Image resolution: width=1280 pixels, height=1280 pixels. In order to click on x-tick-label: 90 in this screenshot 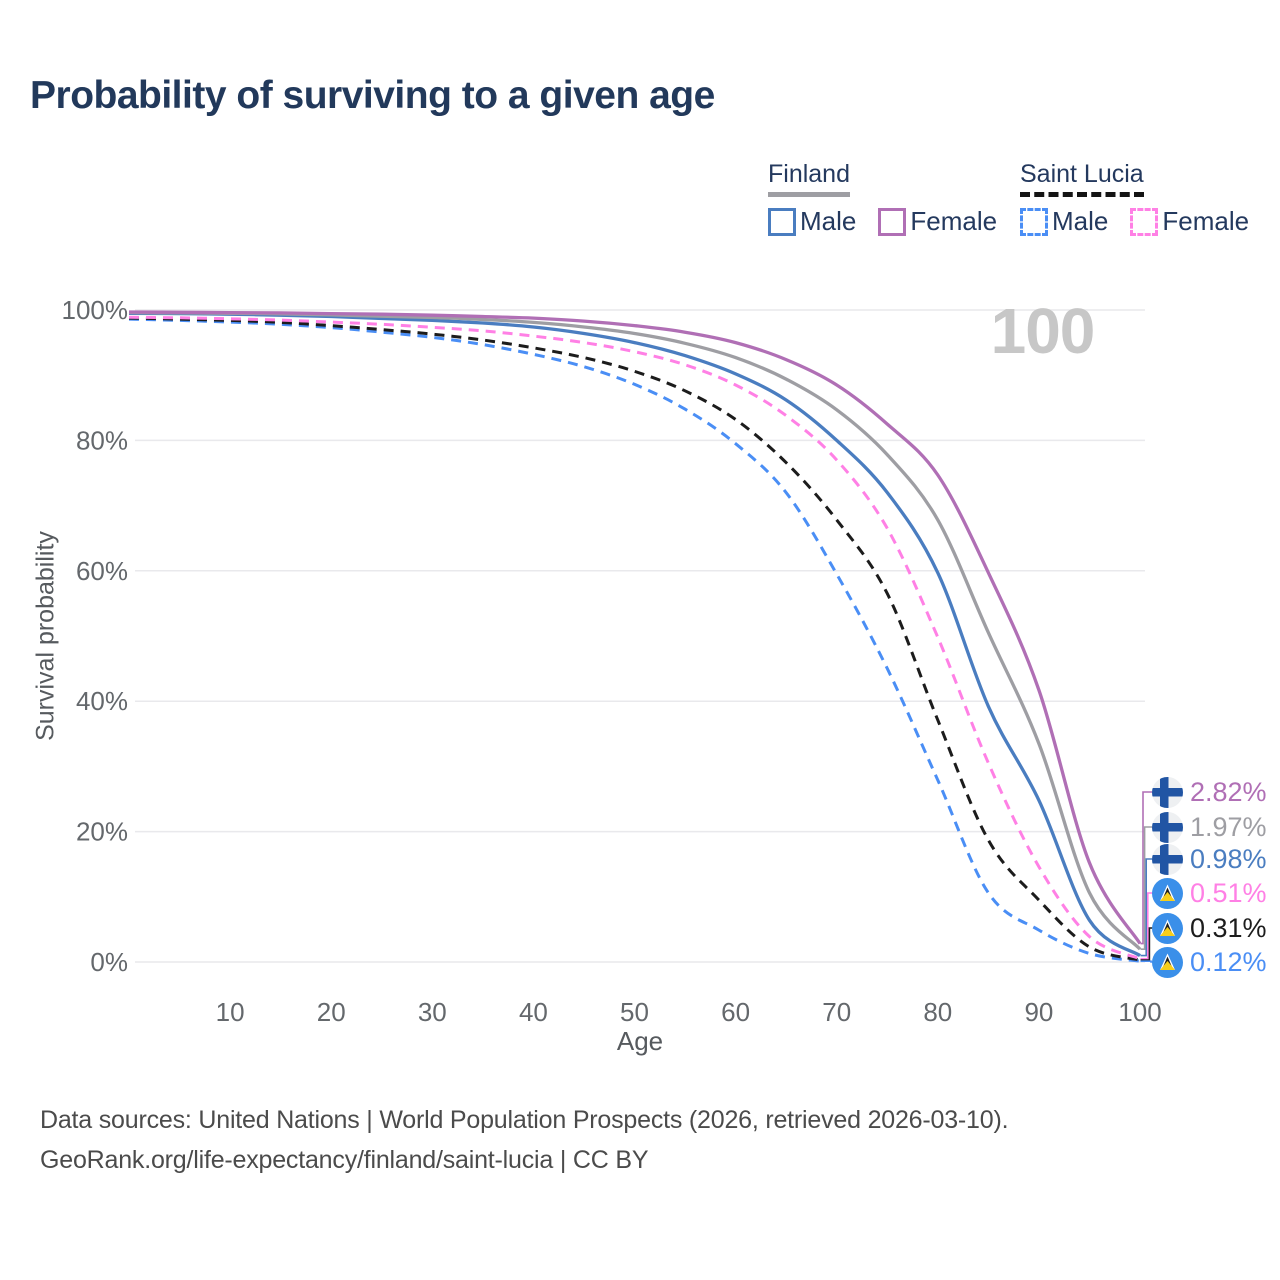, I will do `click(1038, 1012)`.